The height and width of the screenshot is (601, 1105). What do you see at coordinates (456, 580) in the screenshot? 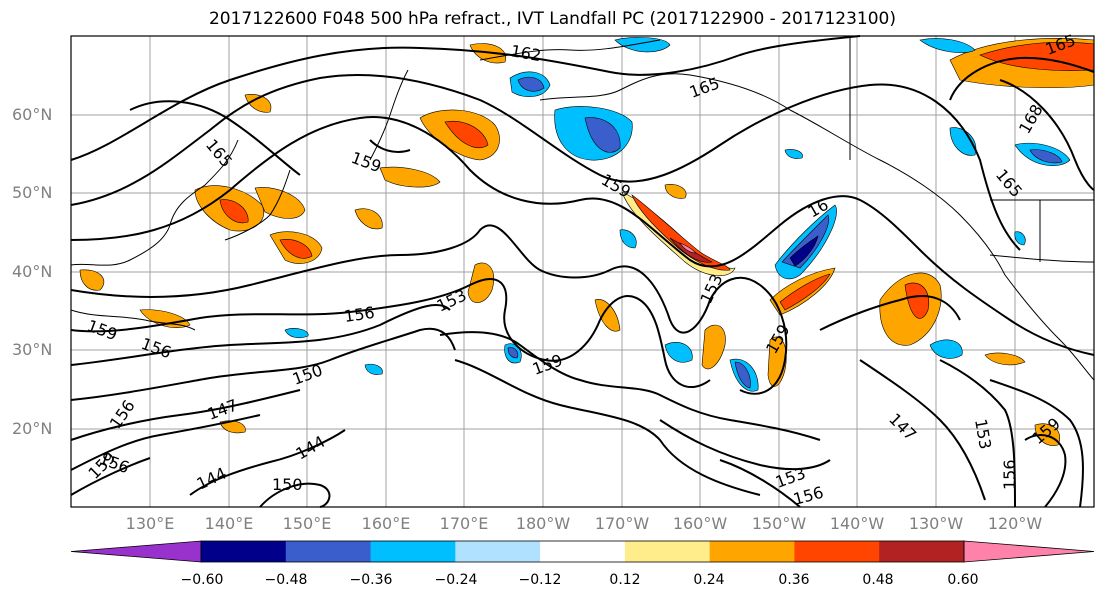
I see `colorbar-tick-label: −0.24` at bounding box center [456, 580].